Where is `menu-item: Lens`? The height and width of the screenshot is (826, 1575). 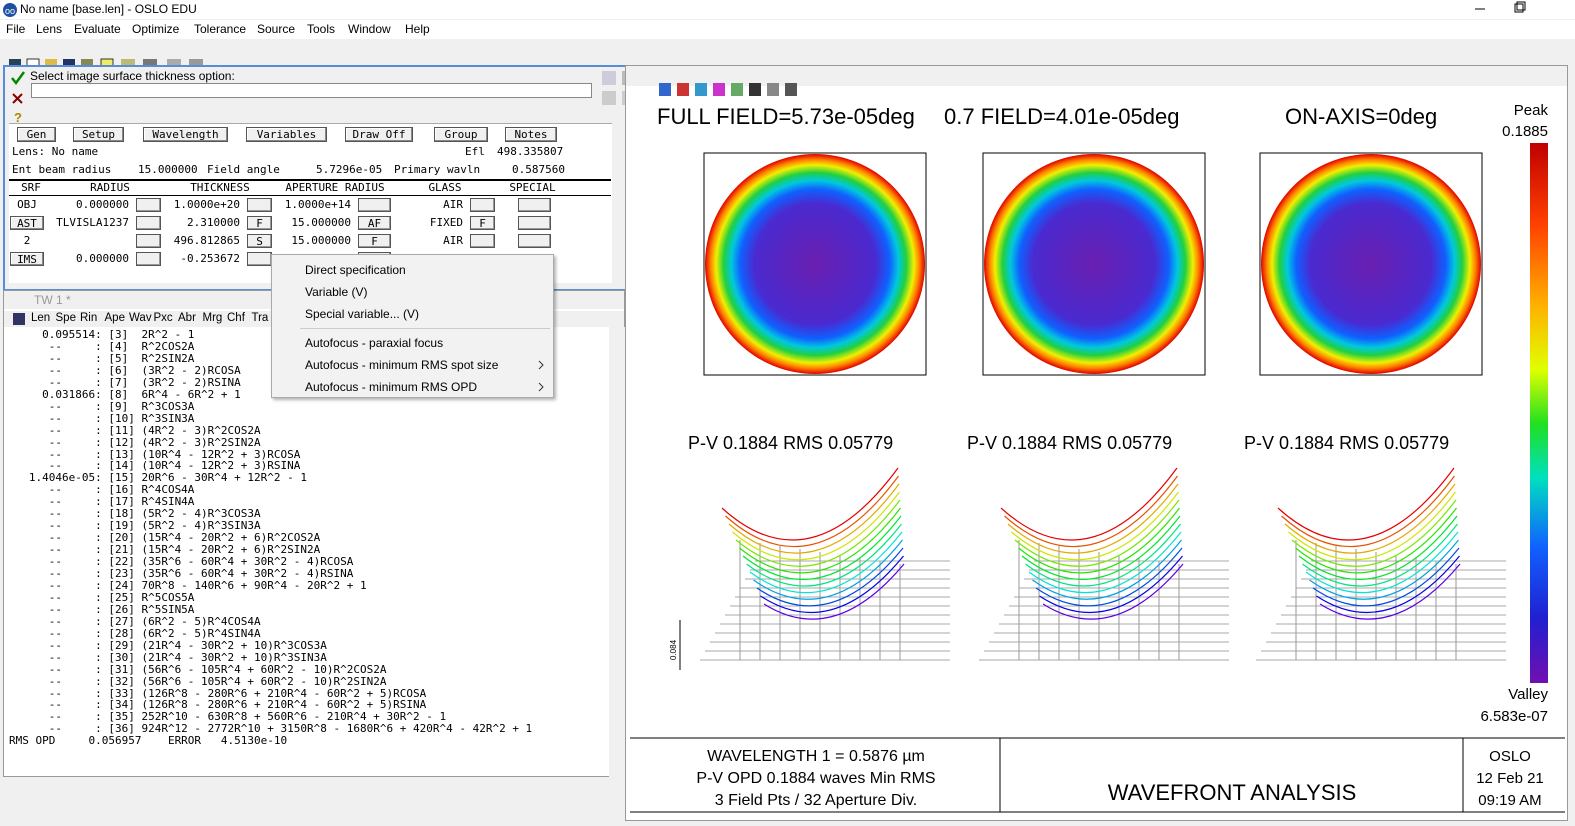 menu-item: Lens is located at coordinates (49, 29).